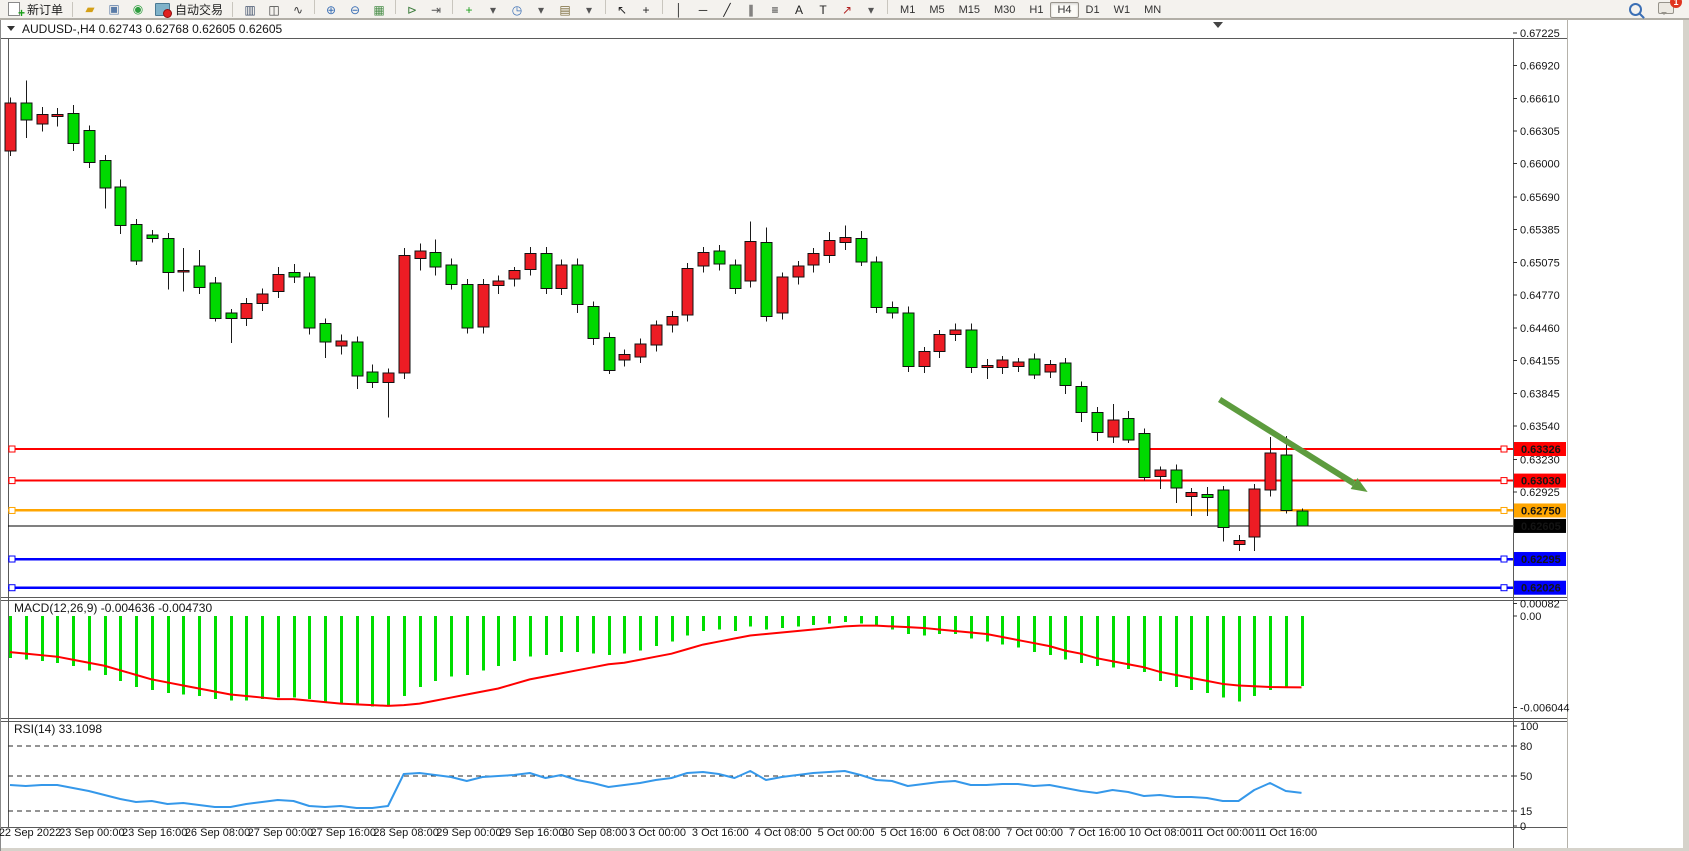 The image size is (1689, 851). Describe the element at coordinates (1153, 10) in the screenshot. I see `timeframe-mn: MN` at that location.